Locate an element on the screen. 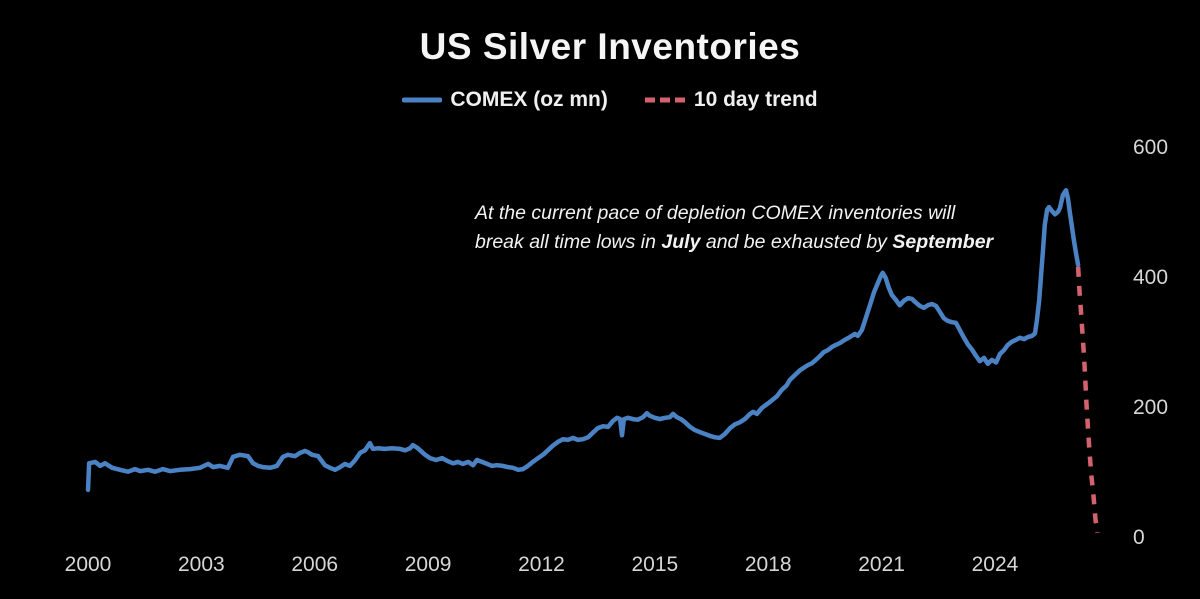  x-tick-label: 2024 is located at coordinates (995, 564).